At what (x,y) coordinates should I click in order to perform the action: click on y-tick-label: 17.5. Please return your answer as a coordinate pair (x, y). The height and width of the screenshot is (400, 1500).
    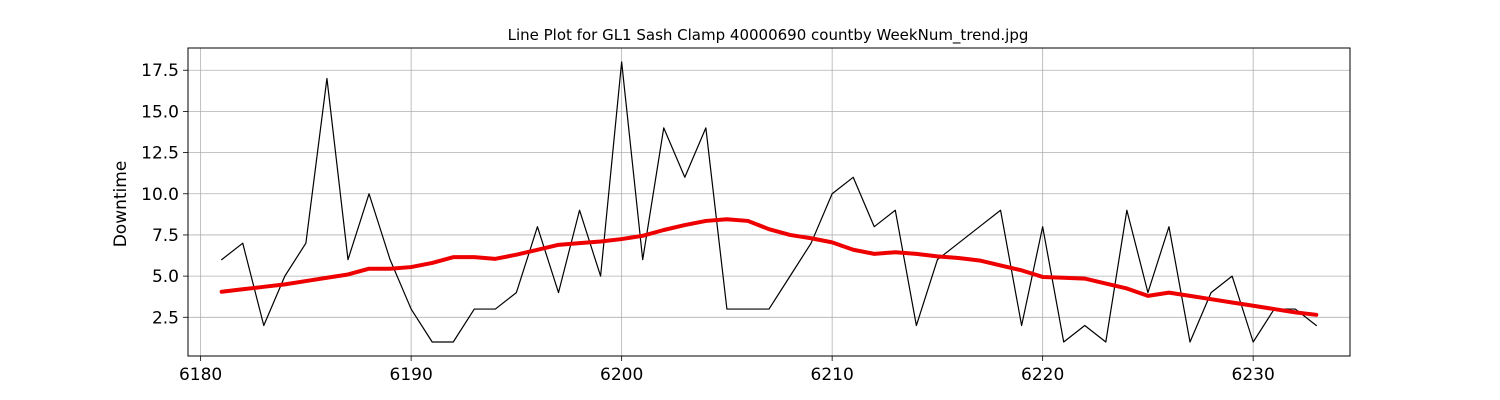
    Looking at the image, I should click on (160, 71).